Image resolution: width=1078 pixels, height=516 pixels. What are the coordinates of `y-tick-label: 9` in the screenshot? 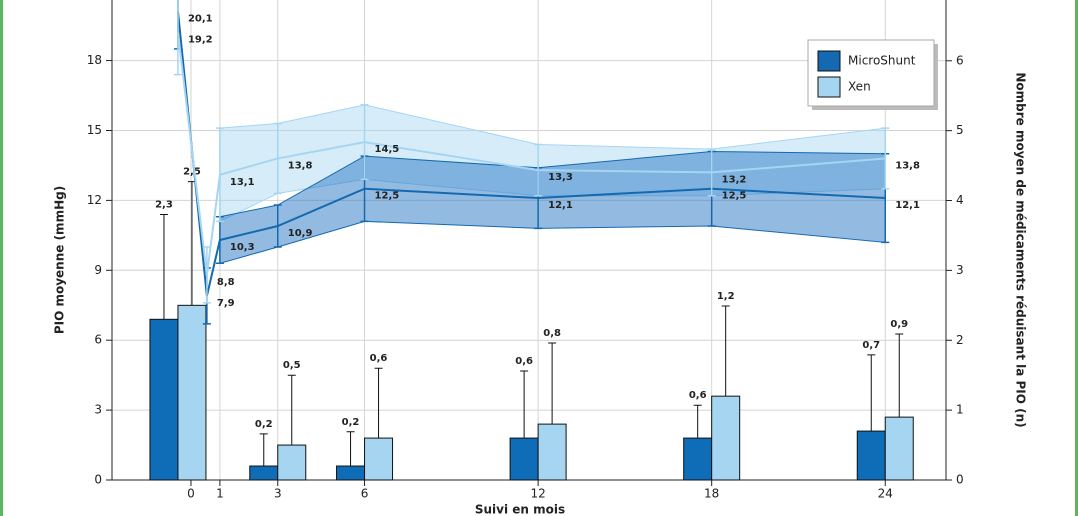 It's located at (98, 270).